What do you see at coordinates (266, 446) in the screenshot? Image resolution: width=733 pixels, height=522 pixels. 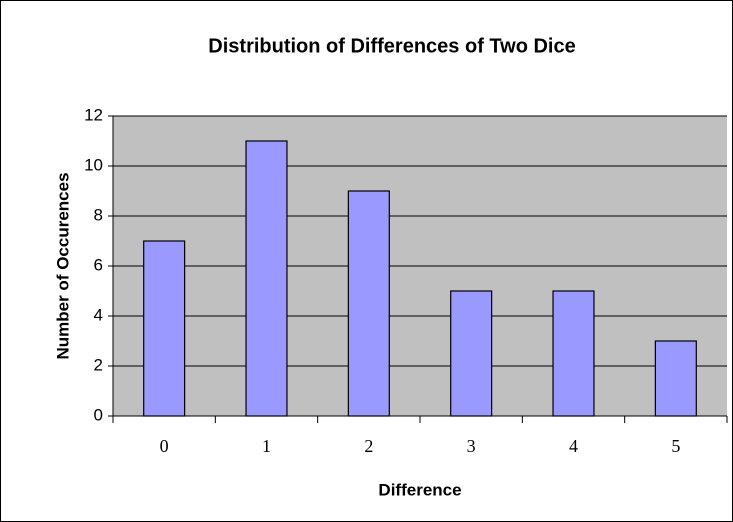 I see `x-tick-label: 1` at bounding box center [266, 446].